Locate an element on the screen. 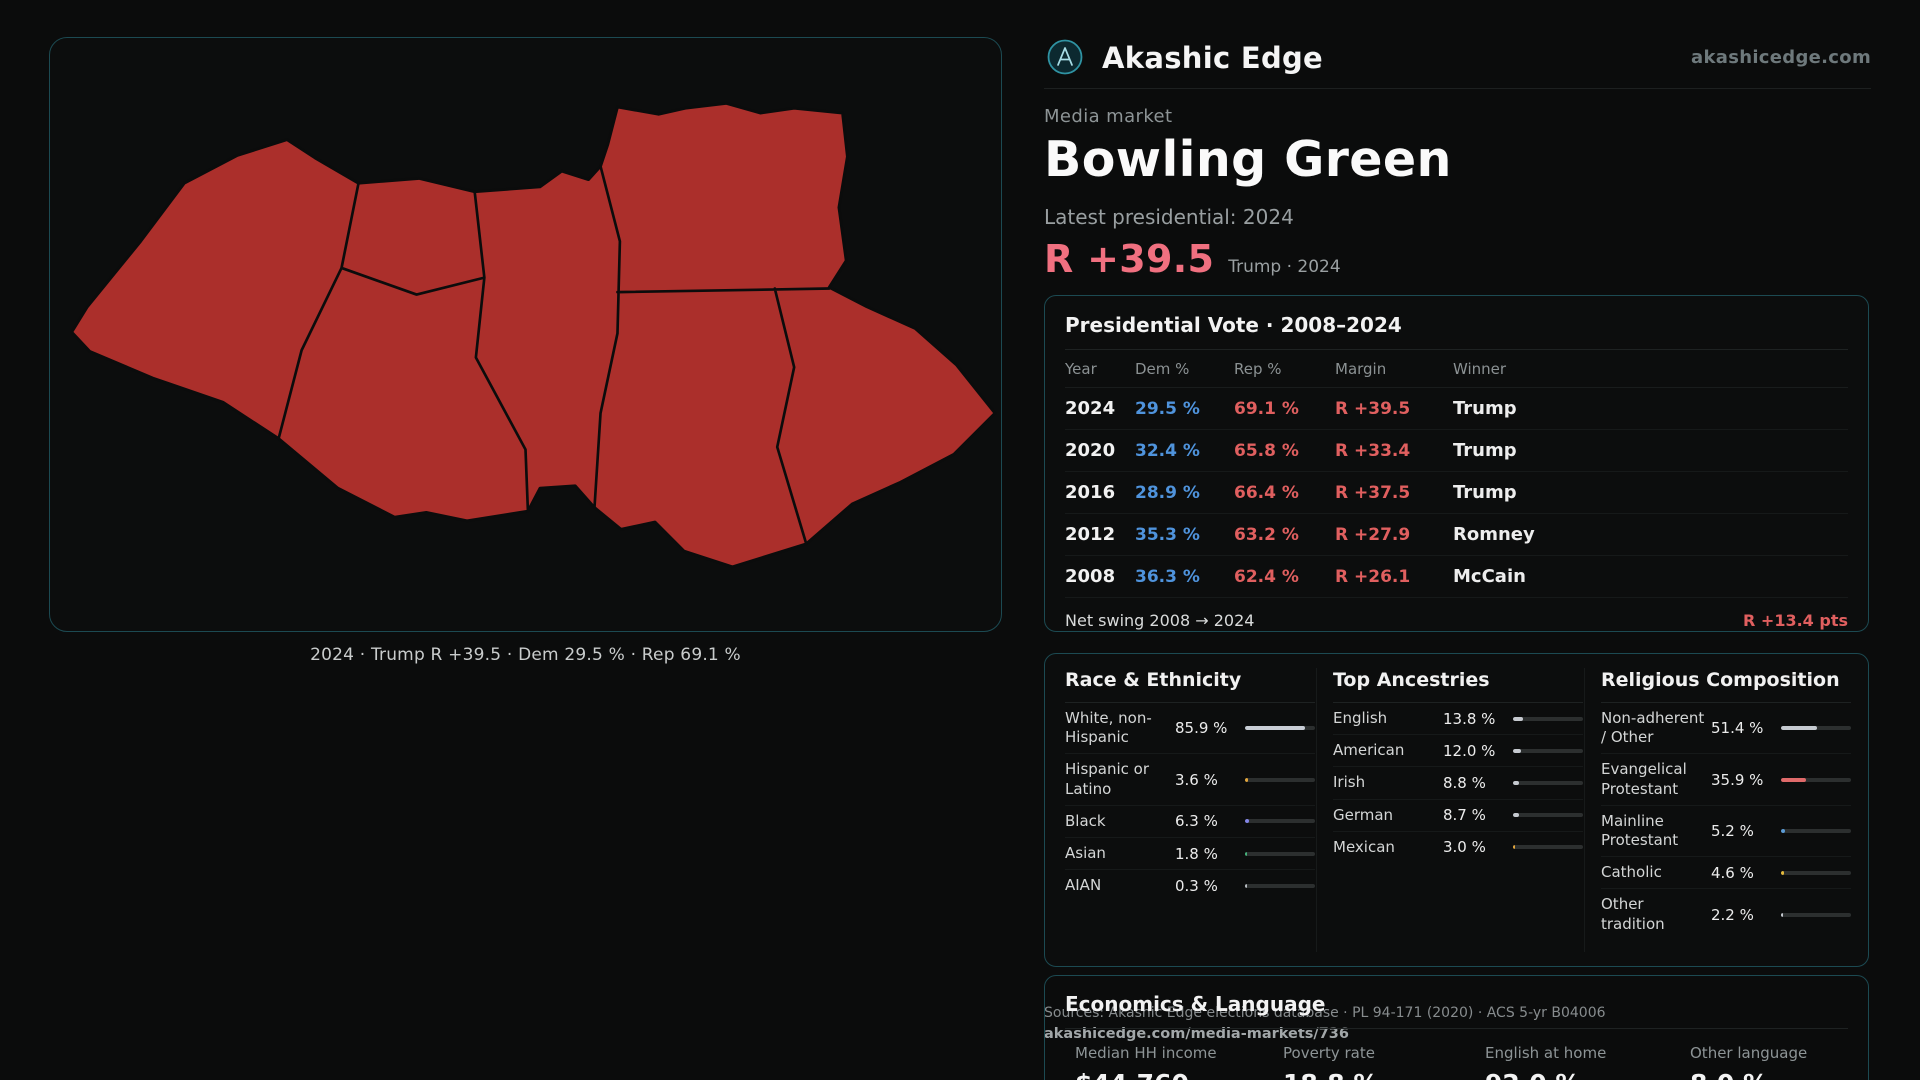 Image resolution: width=1920 pixels, height=1080 pixels. cell-year: 2020 is located at coordinates (1090, 450).